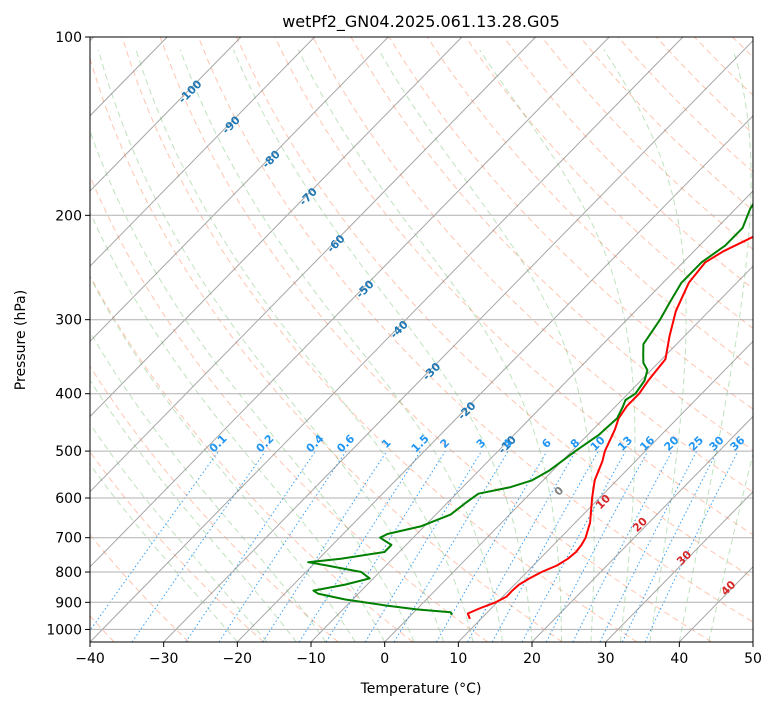 The image size is (775, 708). I want to click on mixing-ratio-label: 30, so click(717, 443).